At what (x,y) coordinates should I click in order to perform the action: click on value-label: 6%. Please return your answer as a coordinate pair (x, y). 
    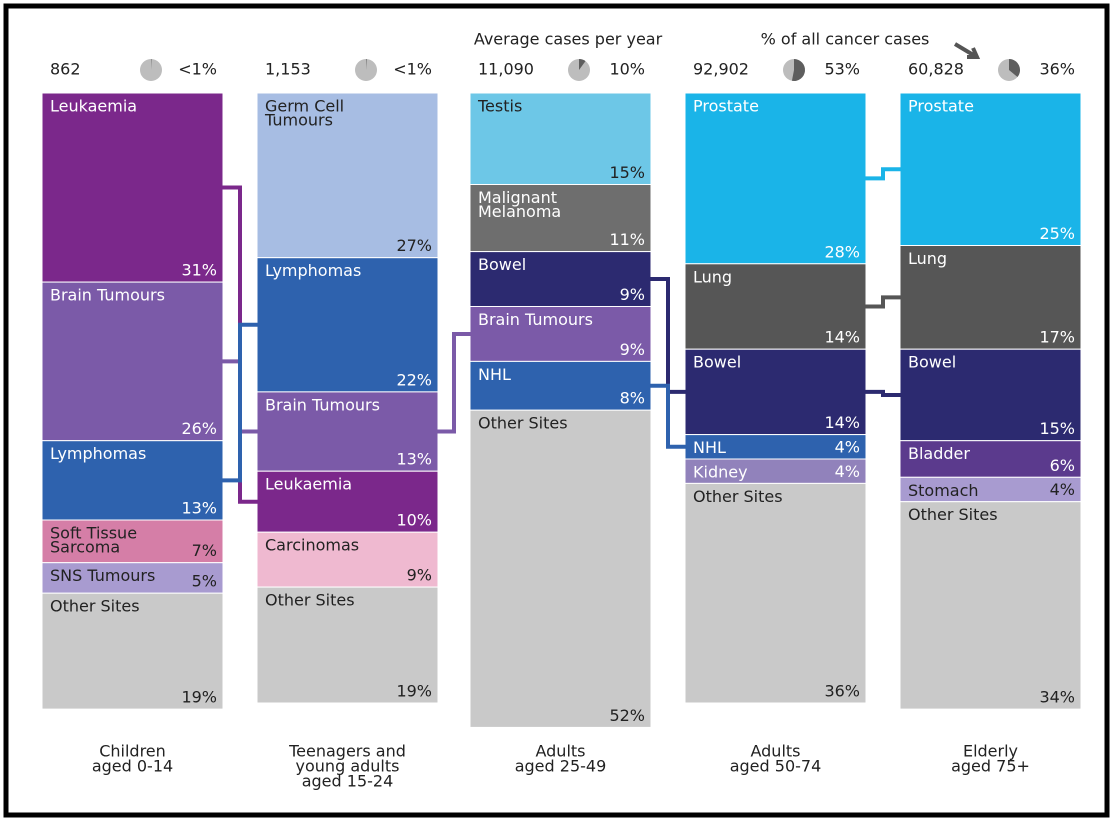
    Looking at the image, I should click on (1062, 465).